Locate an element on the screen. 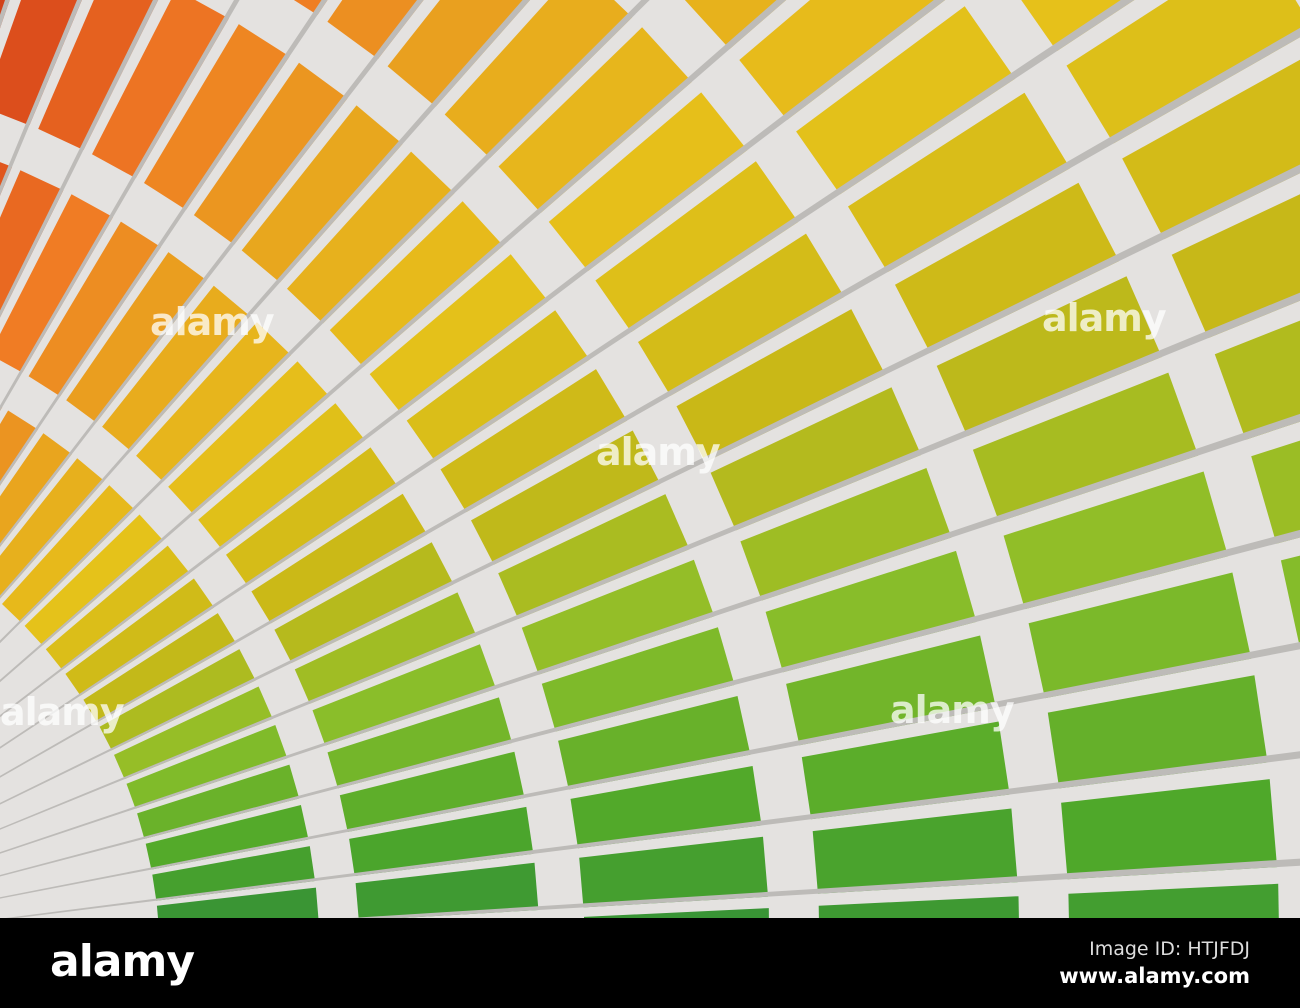 The width and height of the screenshot is (1300, 1008). site-url: www.alamy.com is located at coordinates (1154, 976).